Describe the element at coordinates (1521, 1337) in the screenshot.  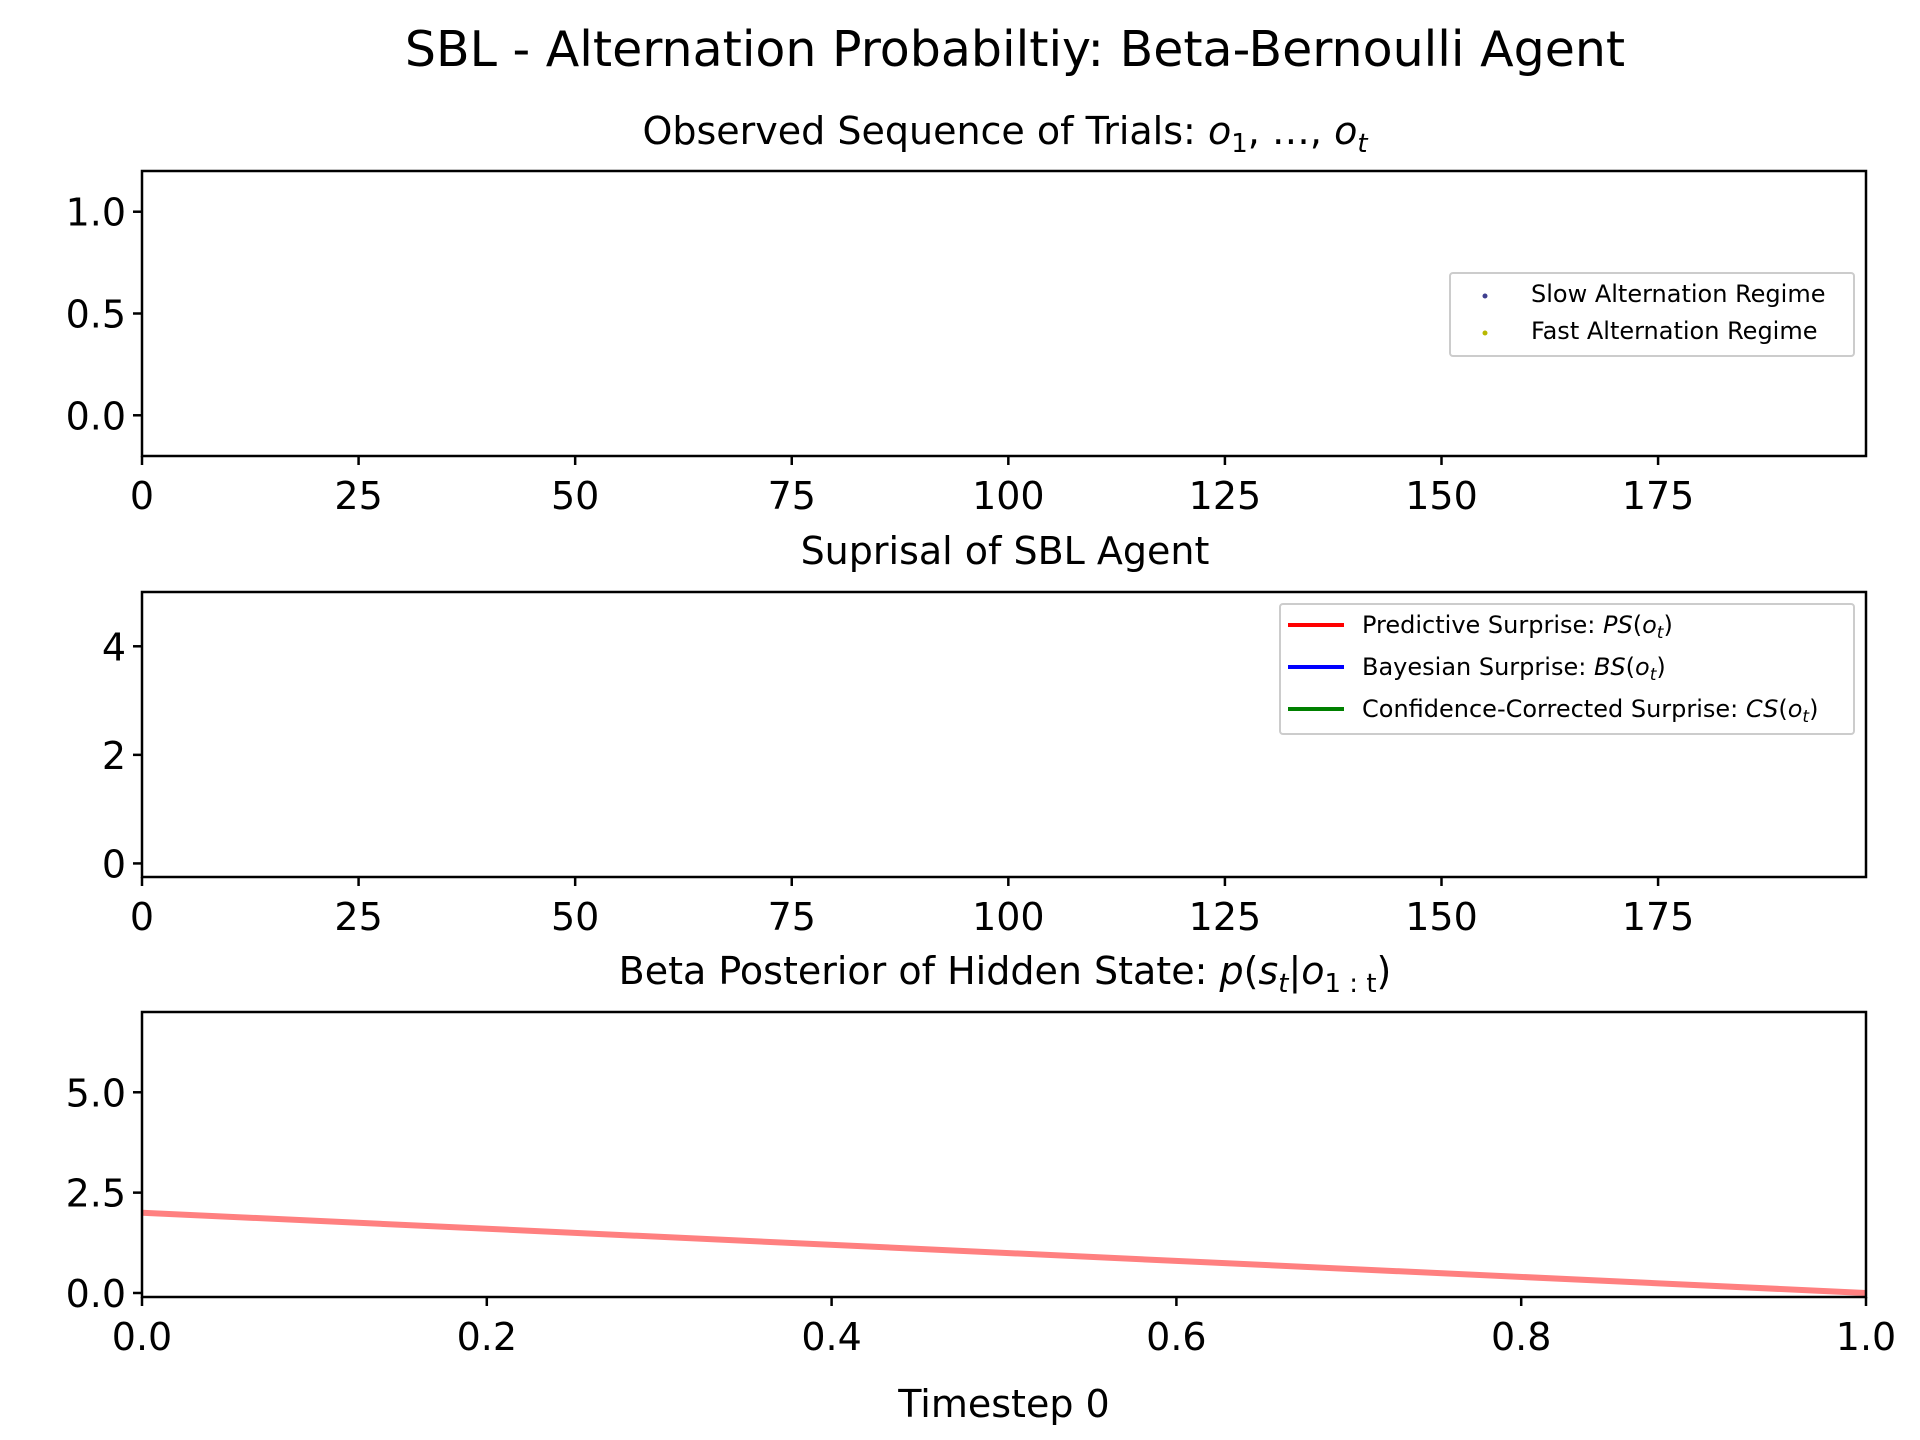
I see `panel-3-xtick-label: 0.8` at that location.